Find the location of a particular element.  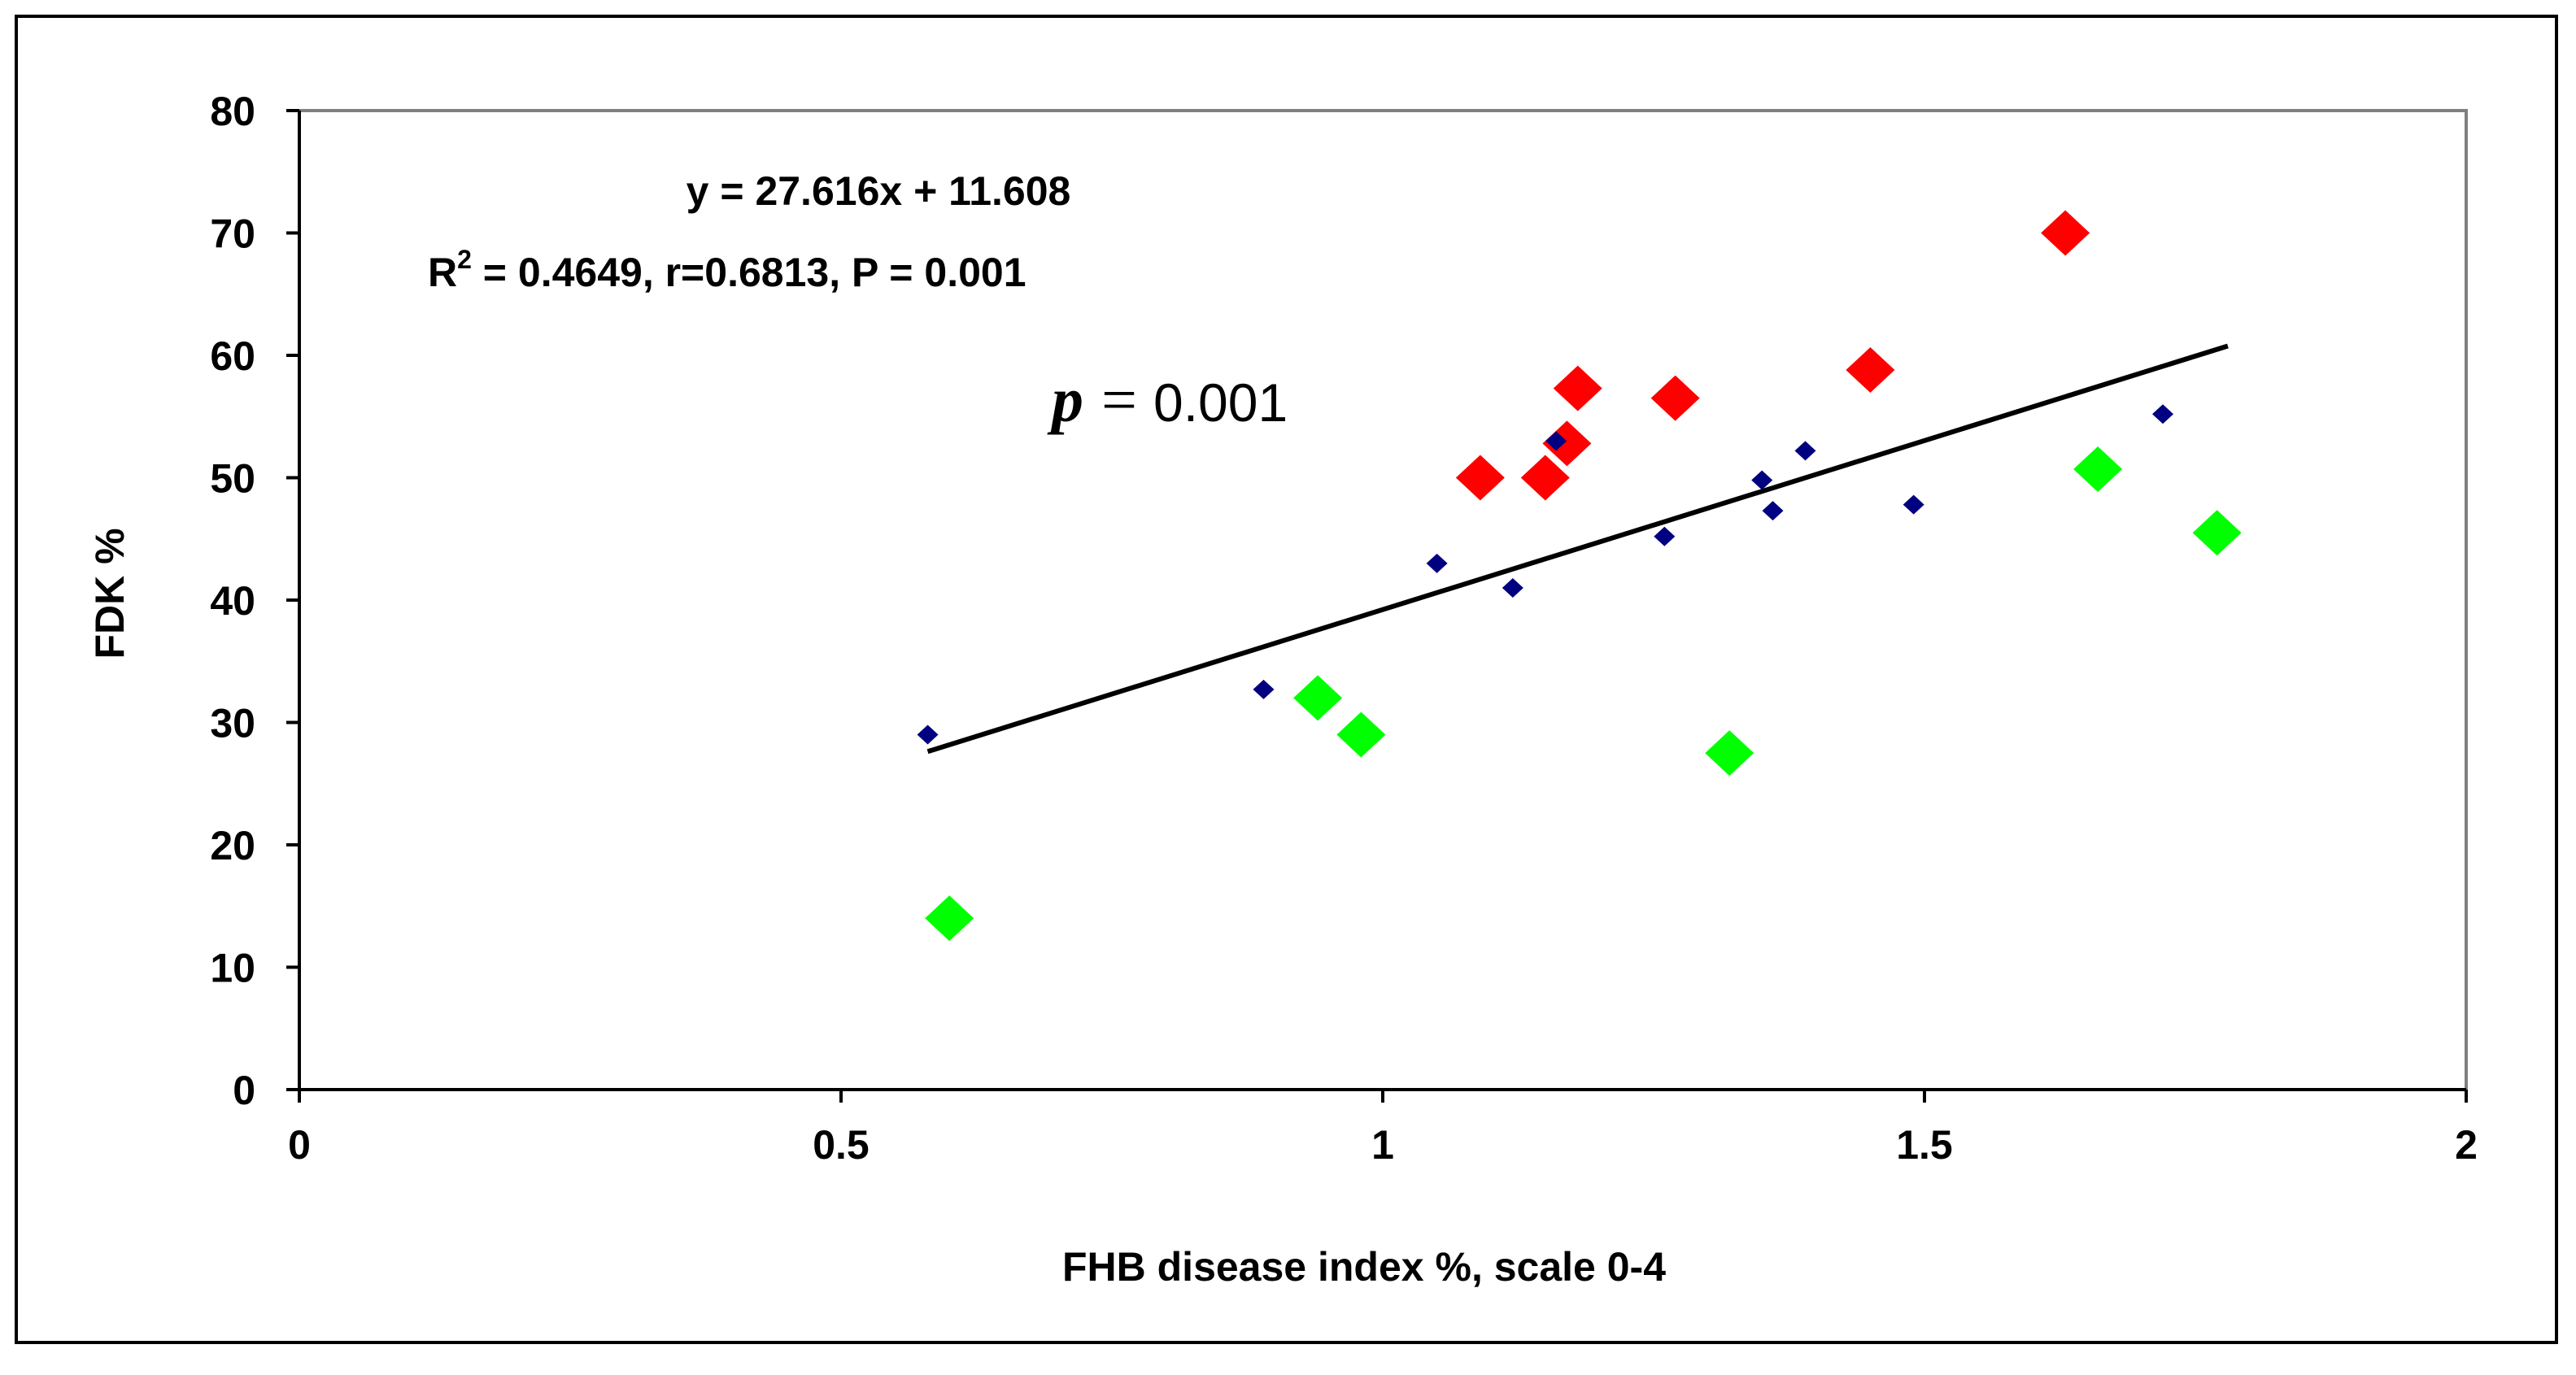

r2-superscript: 2 is located at coordinates (464, 259).